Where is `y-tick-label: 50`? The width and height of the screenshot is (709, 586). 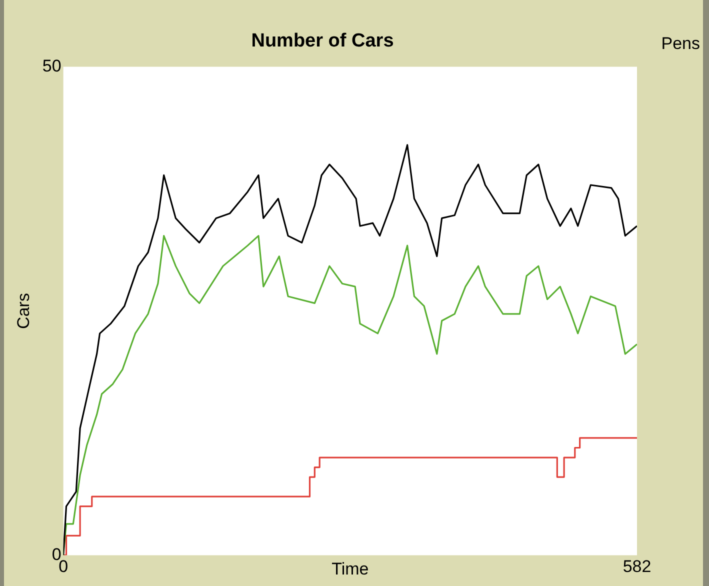 y-tick-label: 50 is located at coordinates (52, 66).